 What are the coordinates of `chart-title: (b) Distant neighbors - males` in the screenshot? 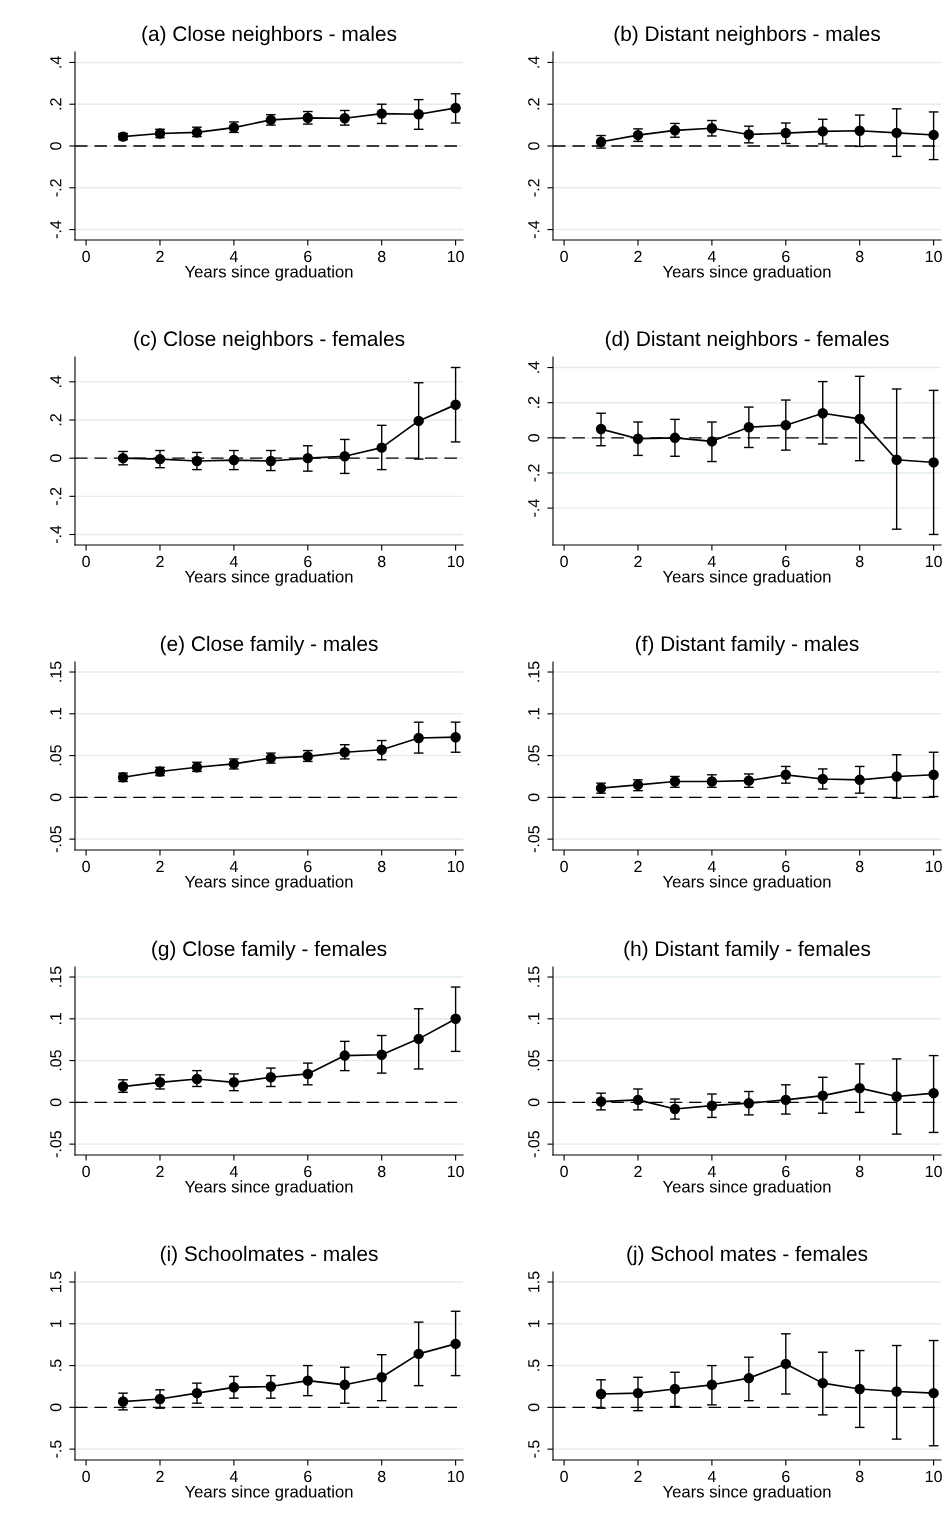 It's located at (747, 35).